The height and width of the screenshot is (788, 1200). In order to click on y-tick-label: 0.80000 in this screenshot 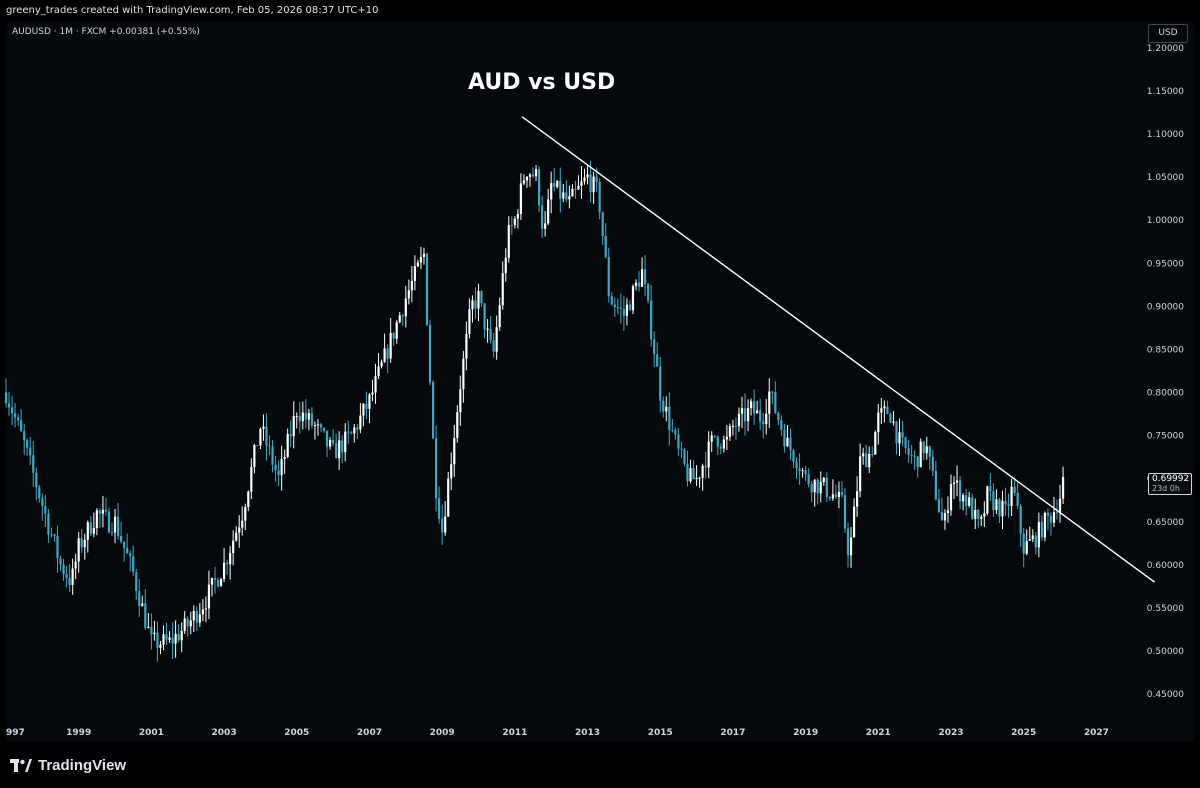, I will do `click(1165, 394)`.